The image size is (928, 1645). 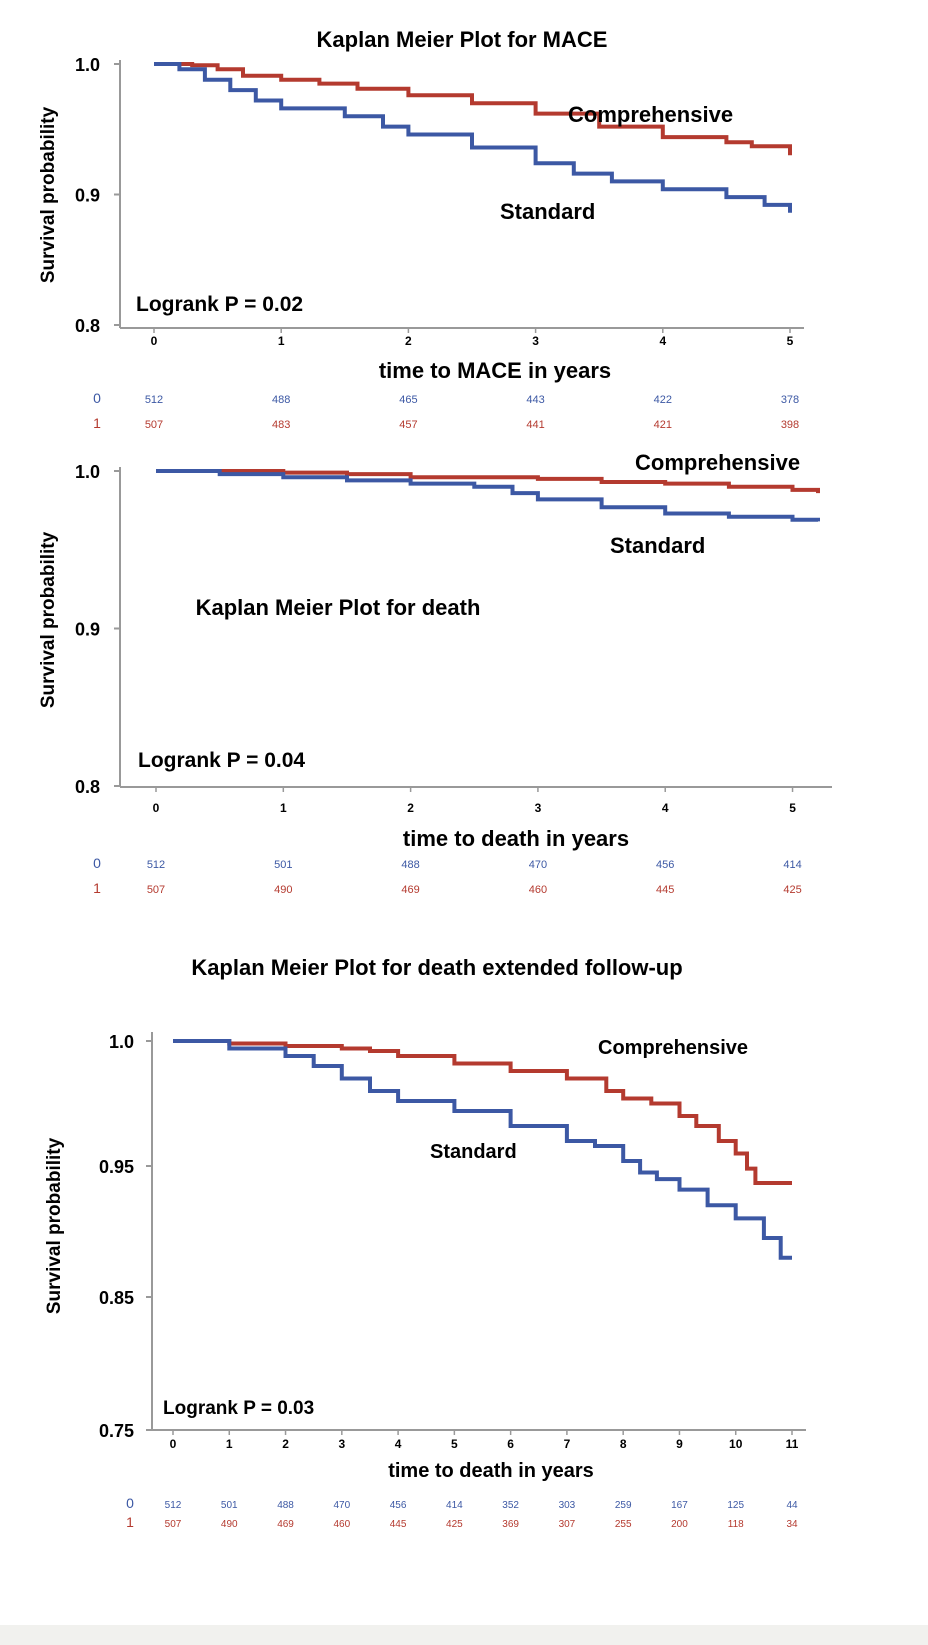 What do you see at coordinates (281, 425) in the screenshot?
I see `risk-count: 483` at bounding box center [281, 425].